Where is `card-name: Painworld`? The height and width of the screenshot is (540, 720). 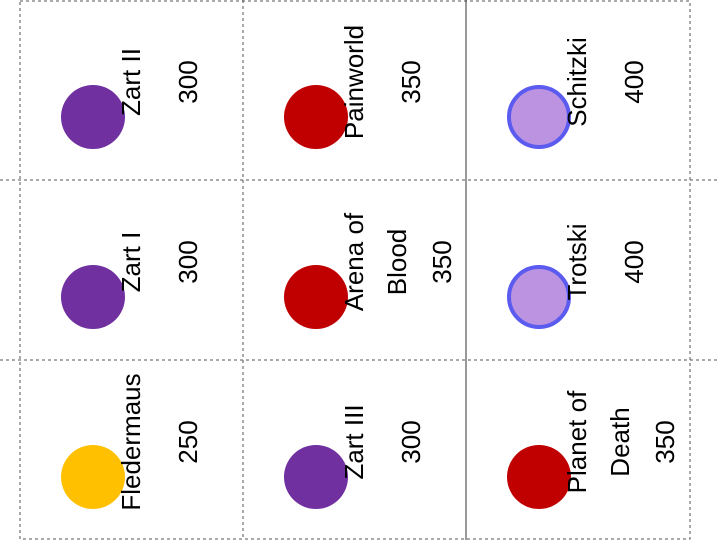
card-name: Painworld is located at coordinates (354, 82).